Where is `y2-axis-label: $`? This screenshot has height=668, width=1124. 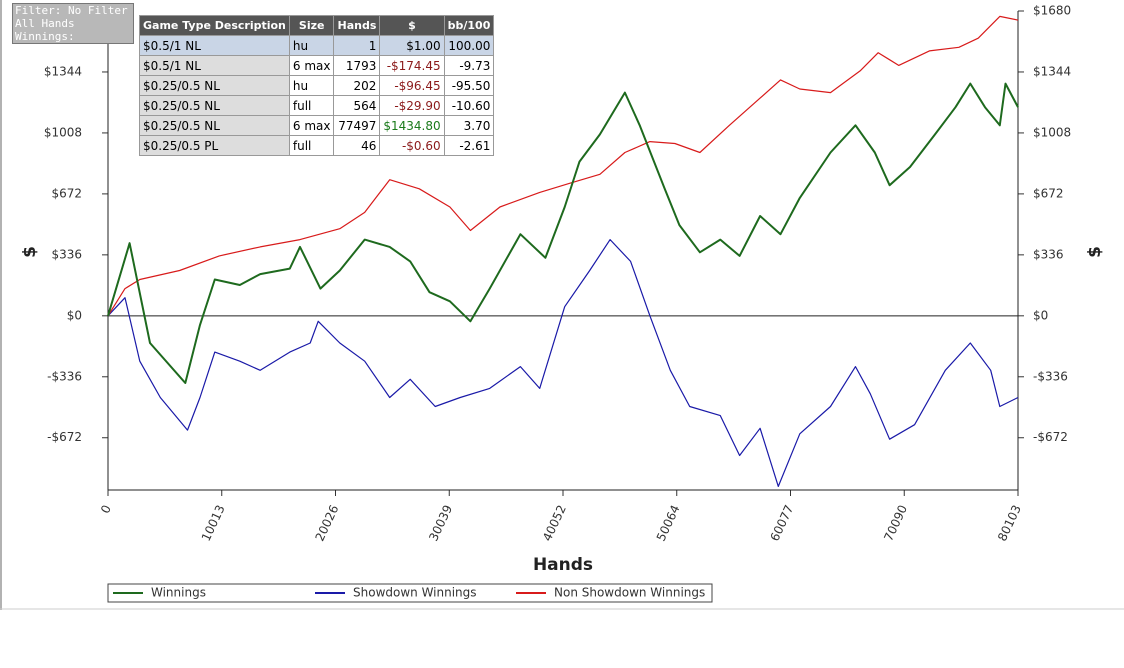
y2-axis-label: $ is located at coordinates (1095, 252).